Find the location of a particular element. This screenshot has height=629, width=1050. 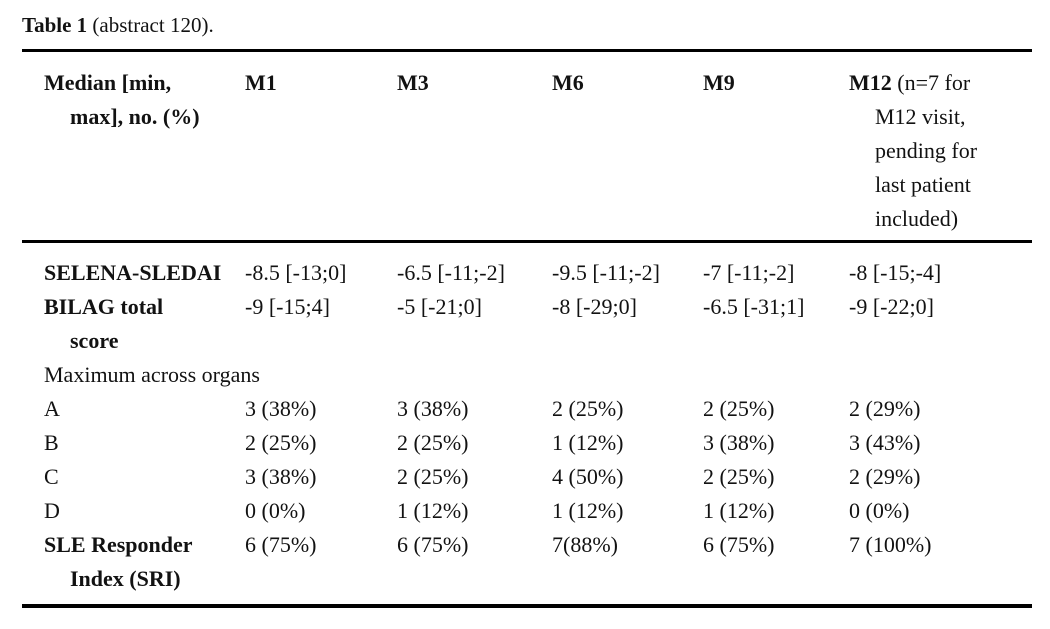

cell-m6: -9.5 [-11;-2] is located at coordinates (606, 272).